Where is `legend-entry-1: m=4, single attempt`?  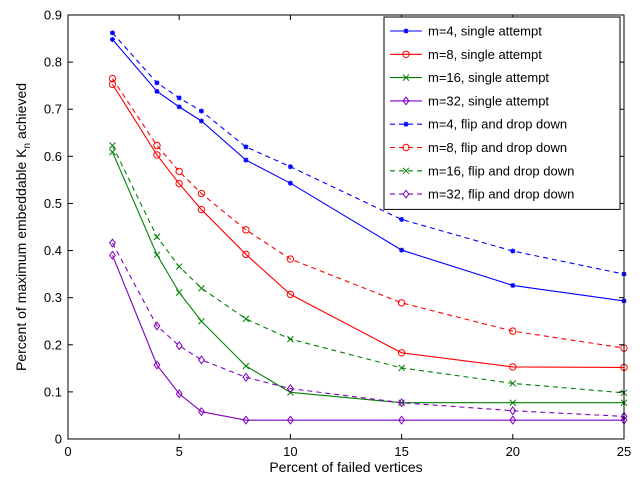 legend-entry-1: m=4, single attempt is located at coordinates (466, 31).